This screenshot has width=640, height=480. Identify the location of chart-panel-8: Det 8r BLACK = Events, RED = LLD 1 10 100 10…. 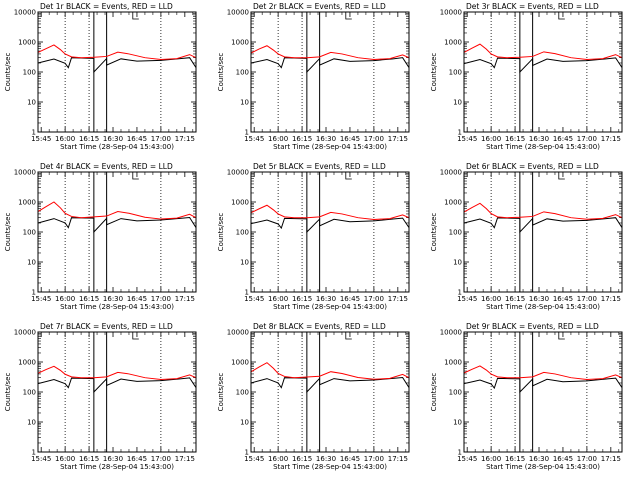
(313, 396).